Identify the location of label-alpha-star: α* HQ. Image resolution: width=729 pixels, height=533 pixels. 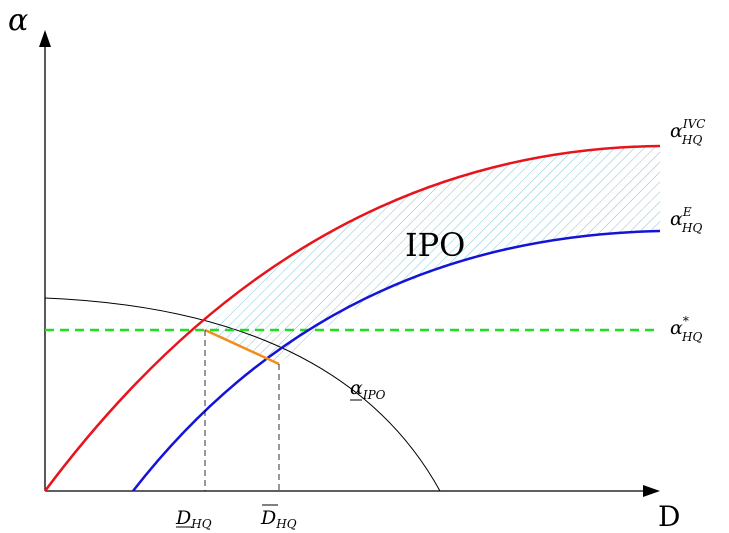
(686, 329).